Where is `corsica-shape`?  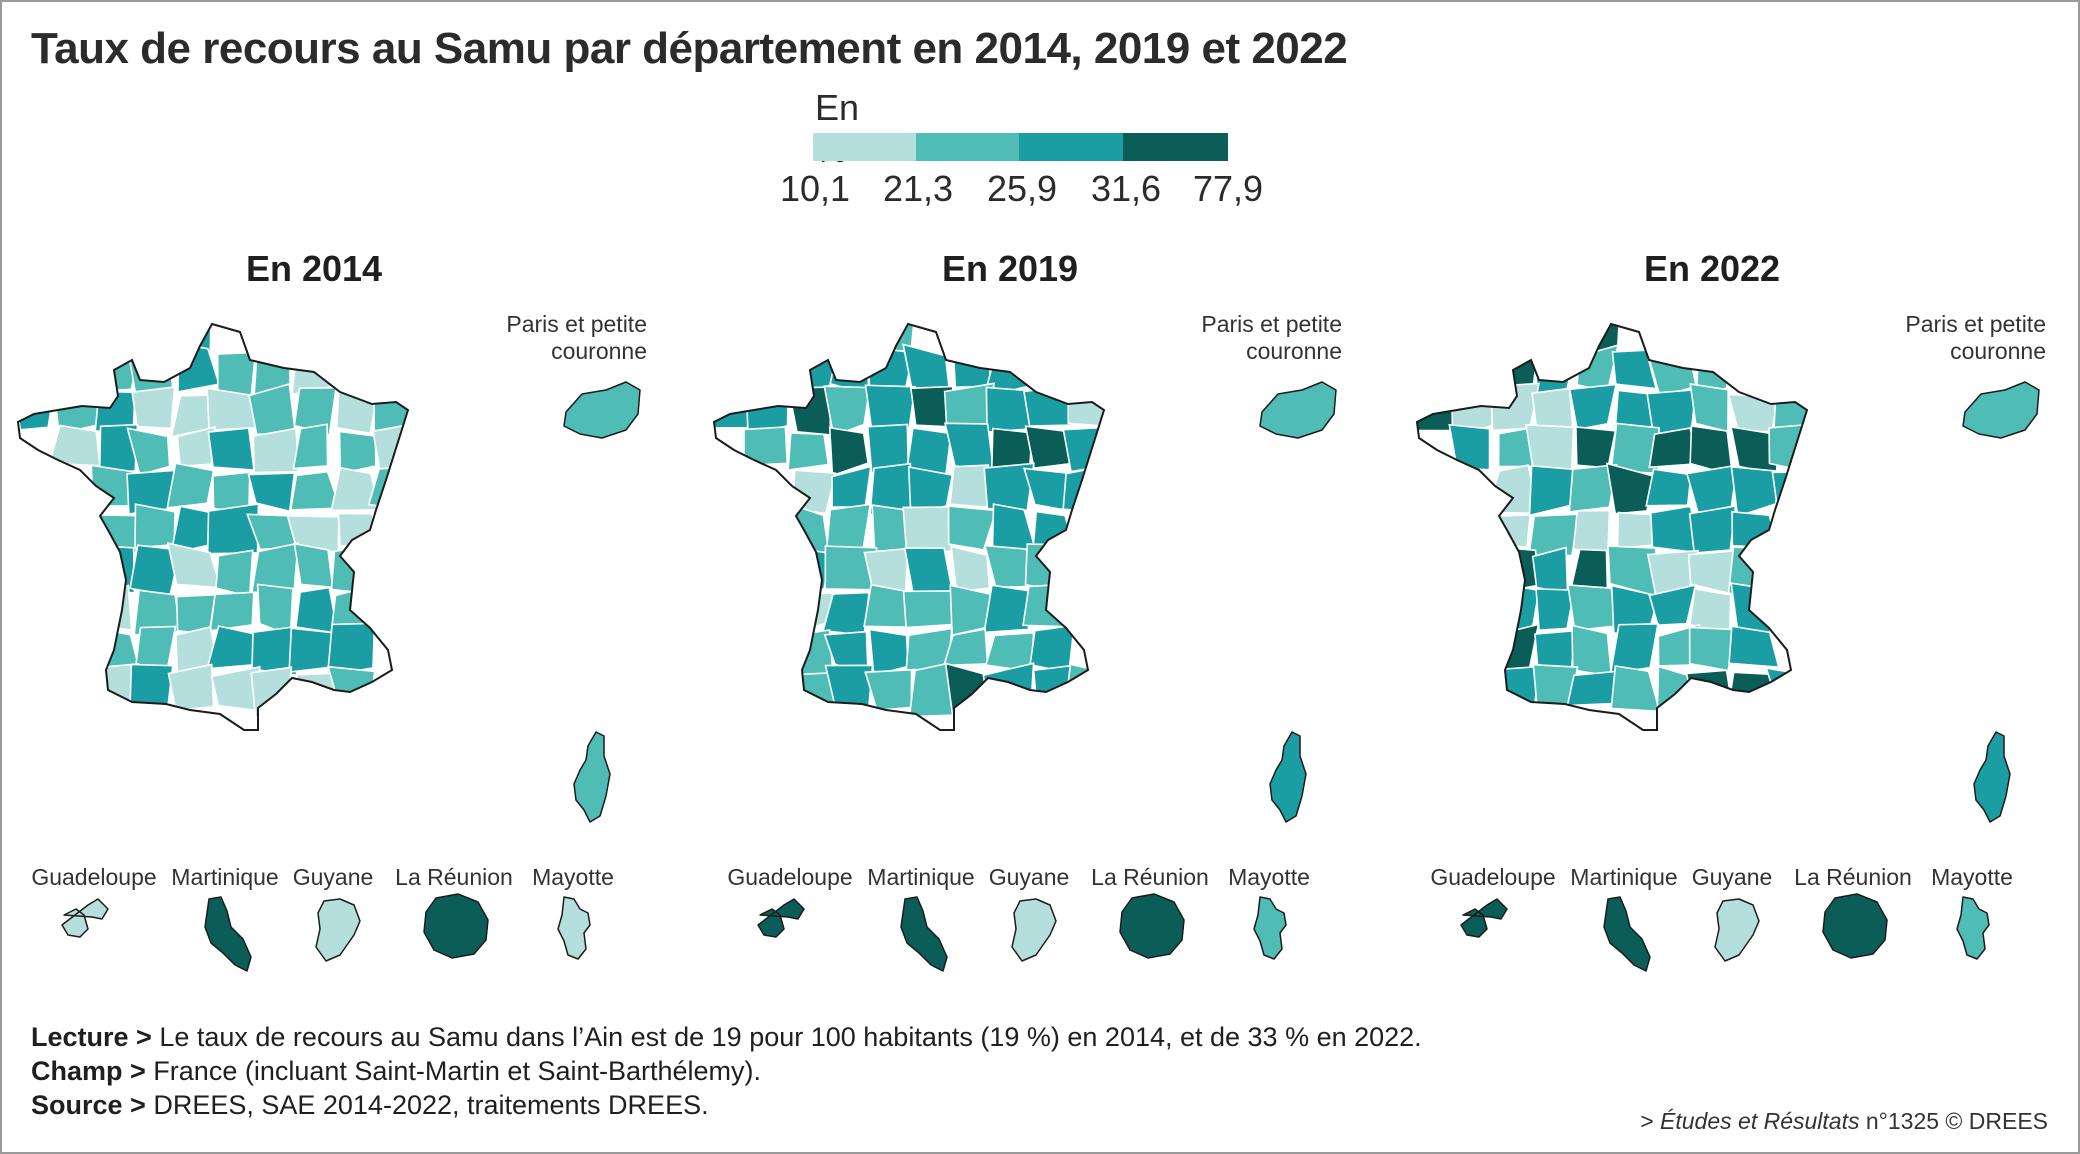 corsica-shape is located at coordinates (1288, 777).